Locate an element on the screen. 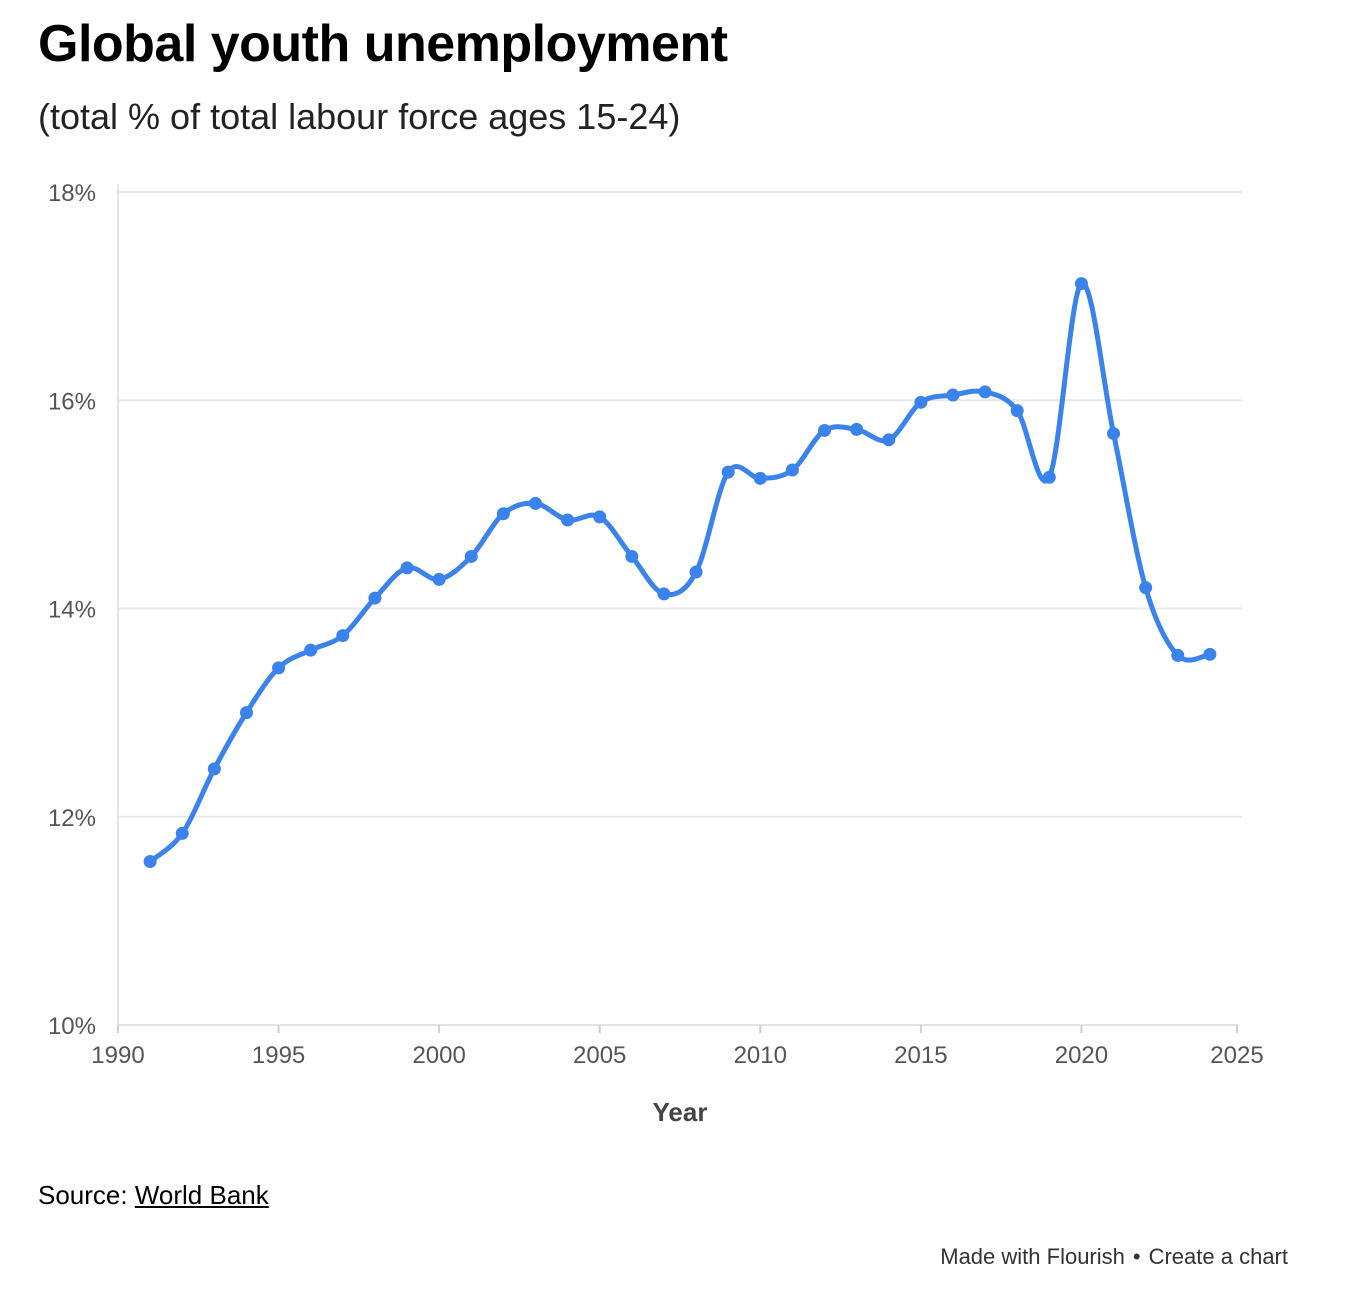 This screenshot has height=1298, width=1356. x-tick-2015: 2015 is located at coordinates (920, 1055).